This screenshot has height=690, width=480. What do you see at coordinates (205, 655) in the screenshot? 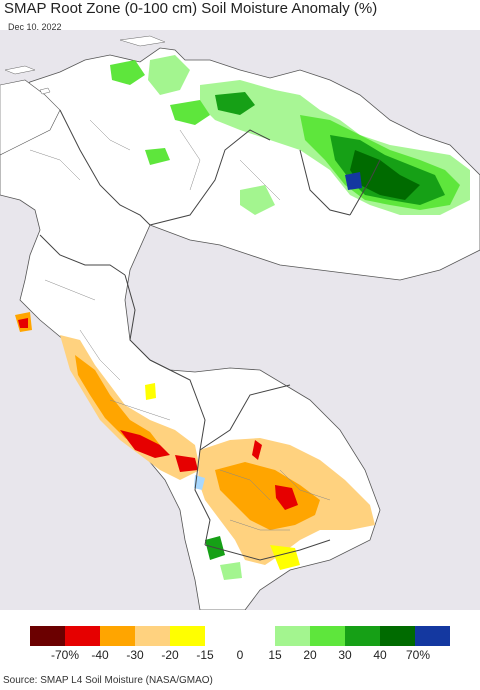
I see `legend-tick: -15` at bounding box center [205, 655].